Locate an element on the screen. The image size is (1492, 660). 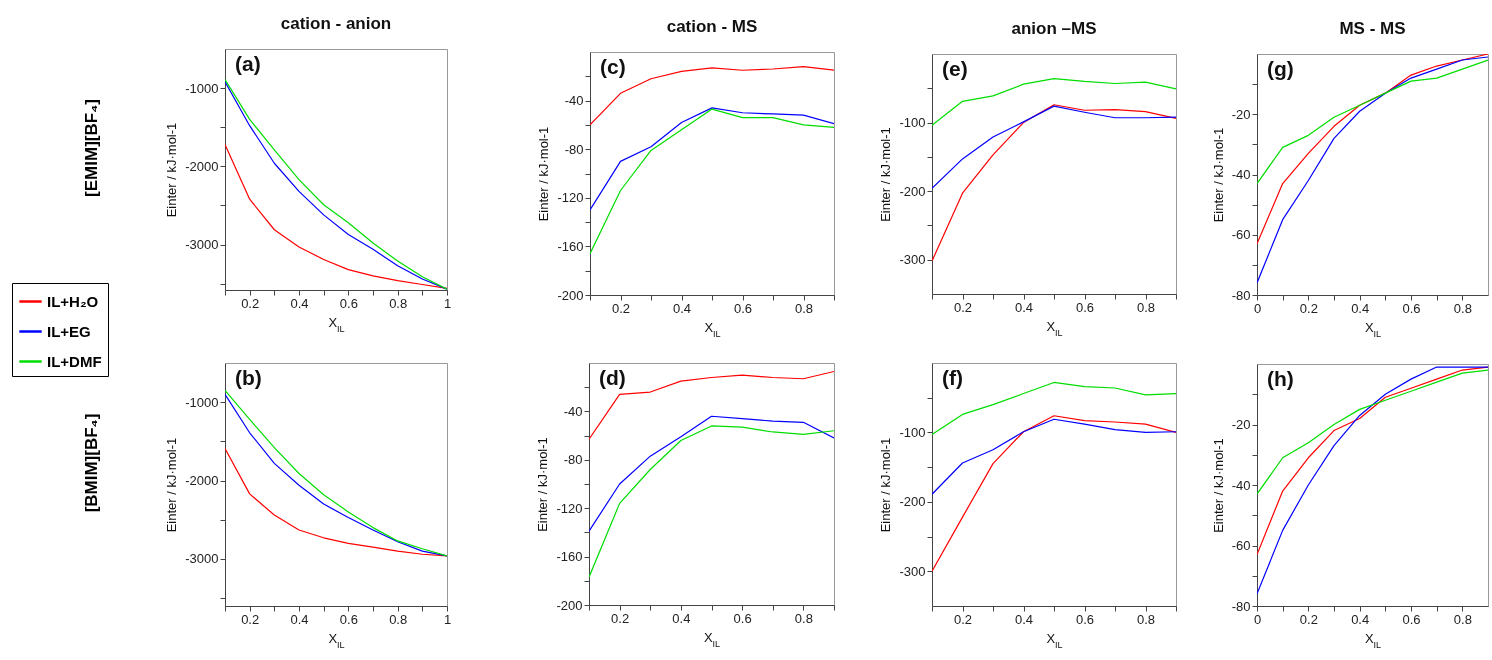
annotation: (f) is located at coordinates (952, 377).